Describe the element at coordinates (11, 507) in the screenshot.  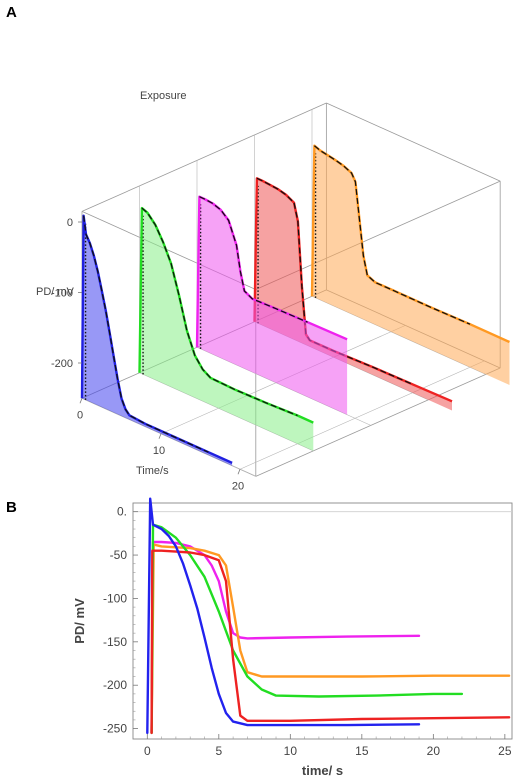
I see `panel-label-b: B` at that location.